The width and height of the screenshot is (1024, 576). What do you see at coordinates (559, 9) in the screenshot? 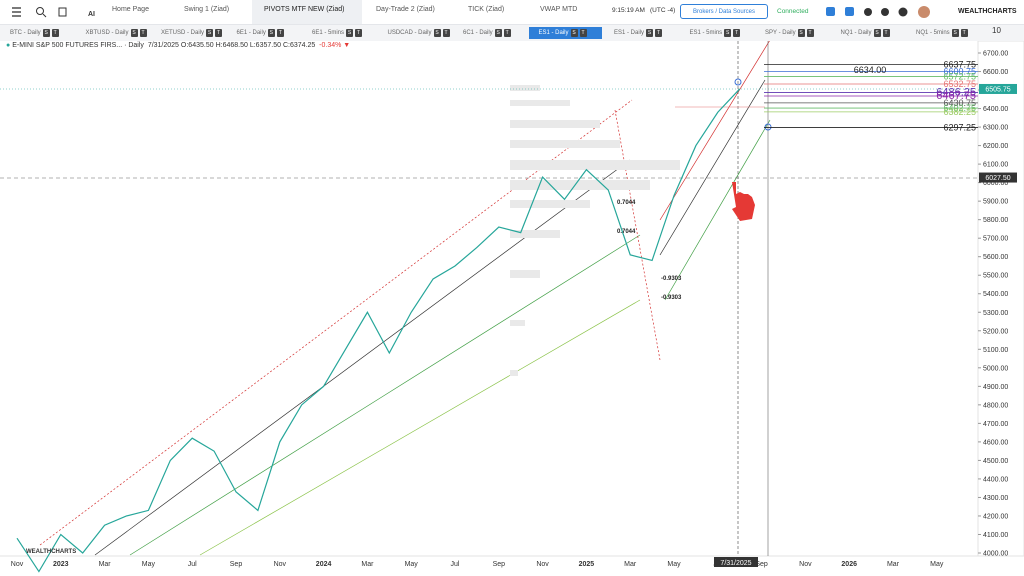
I see `tab: VWAP MTD` at bounding box center [559, 9].